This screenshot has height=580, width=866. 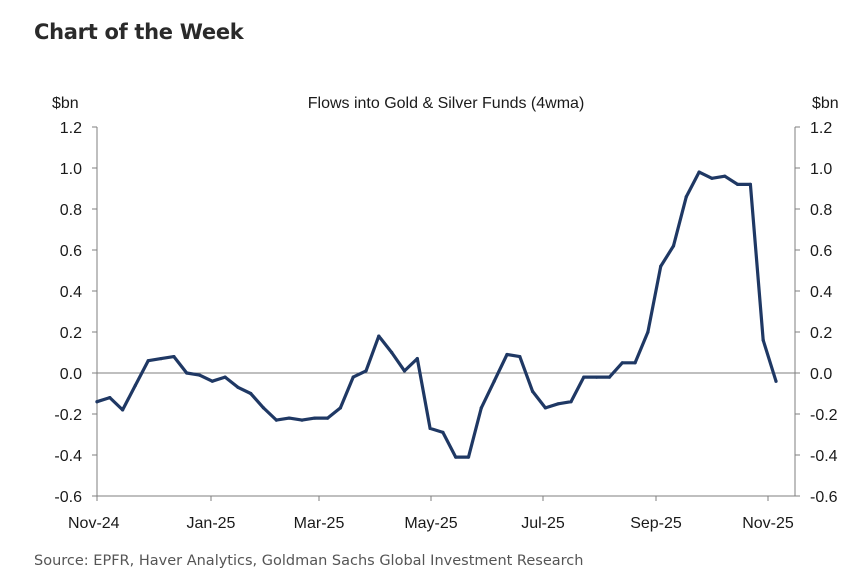 I want to click on page-heading: Chart of the Week, so click(x=139, y=32).